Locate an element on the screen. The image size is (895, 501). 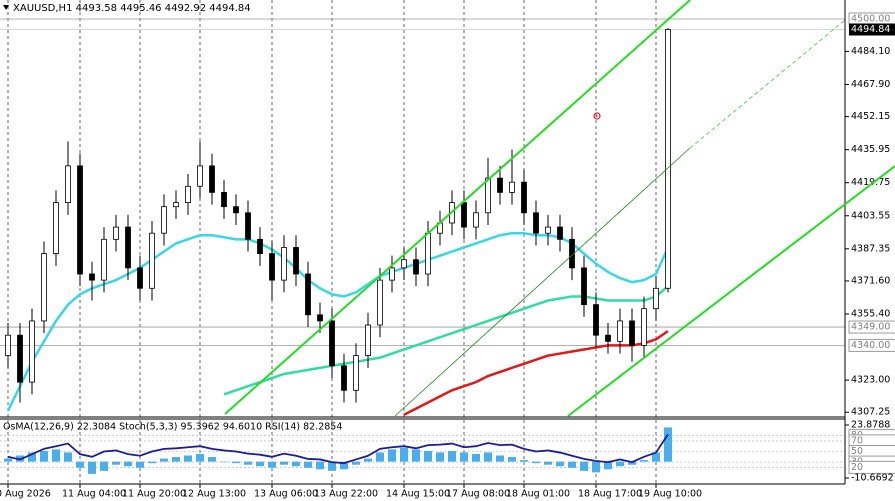
y-tick-label-box is located at coordinates (871, 467).